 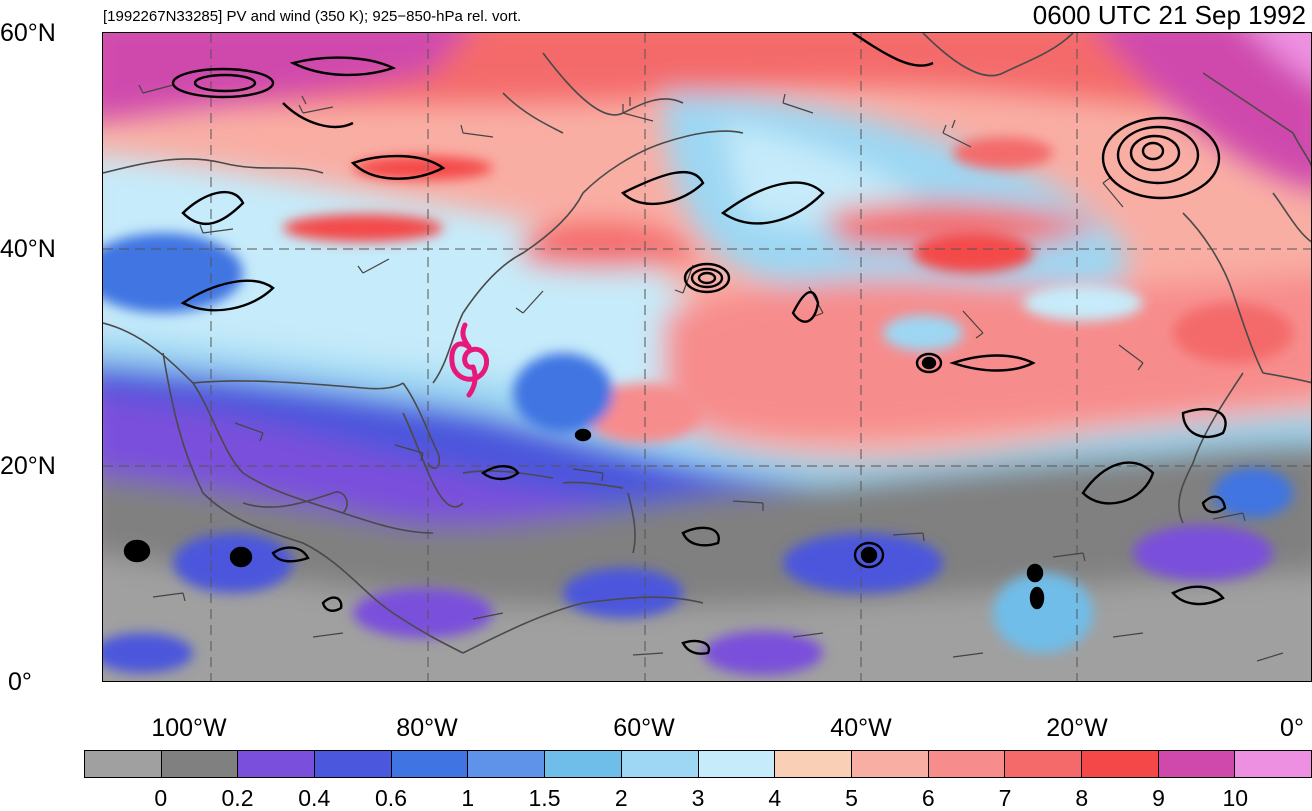 I want to click on colorbar-tick-label: 1.5, so click(x=544, y=798).